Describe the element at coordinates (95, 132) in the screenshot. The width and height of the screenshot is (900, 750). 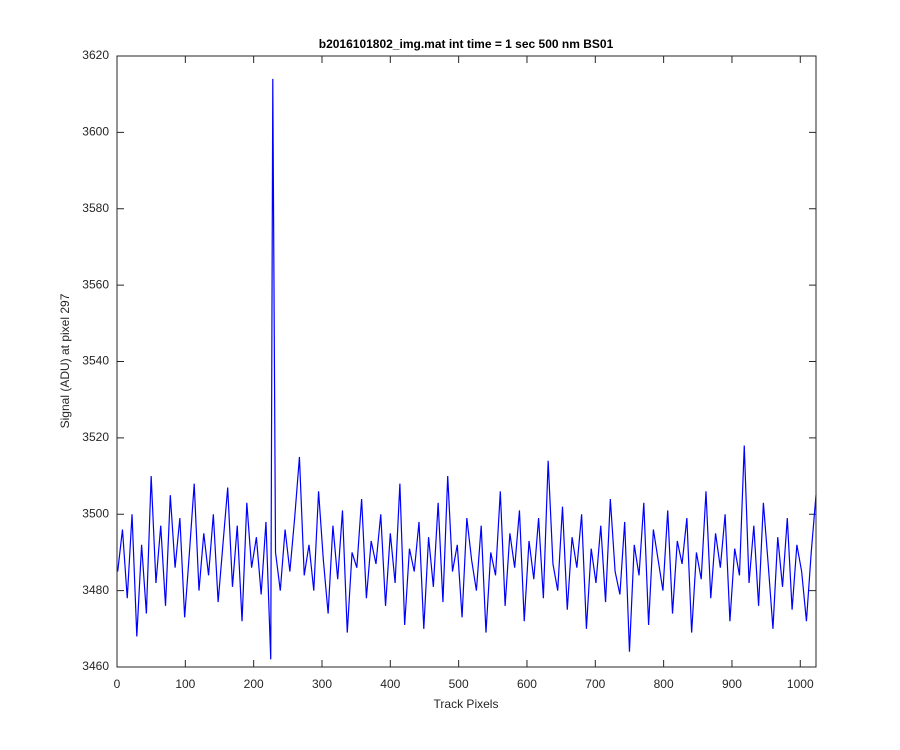
I see `y-tick-label: 3600` at that location.